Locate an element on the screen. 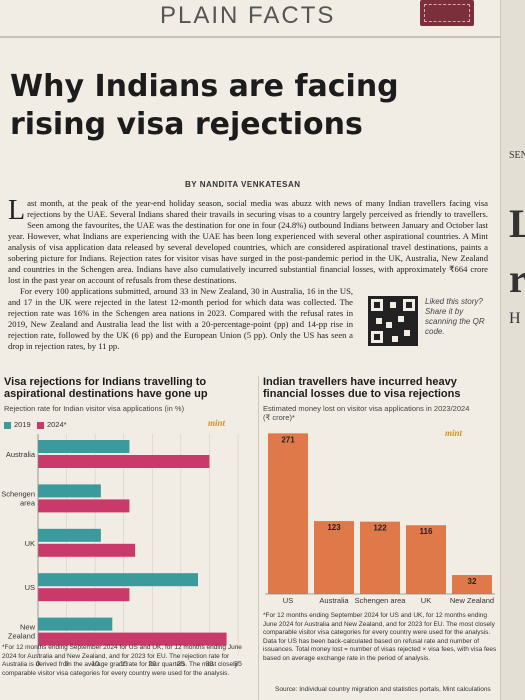 This screenshot has height=700, width=525. bar-2024-uk is located at coordinates (87, 550).